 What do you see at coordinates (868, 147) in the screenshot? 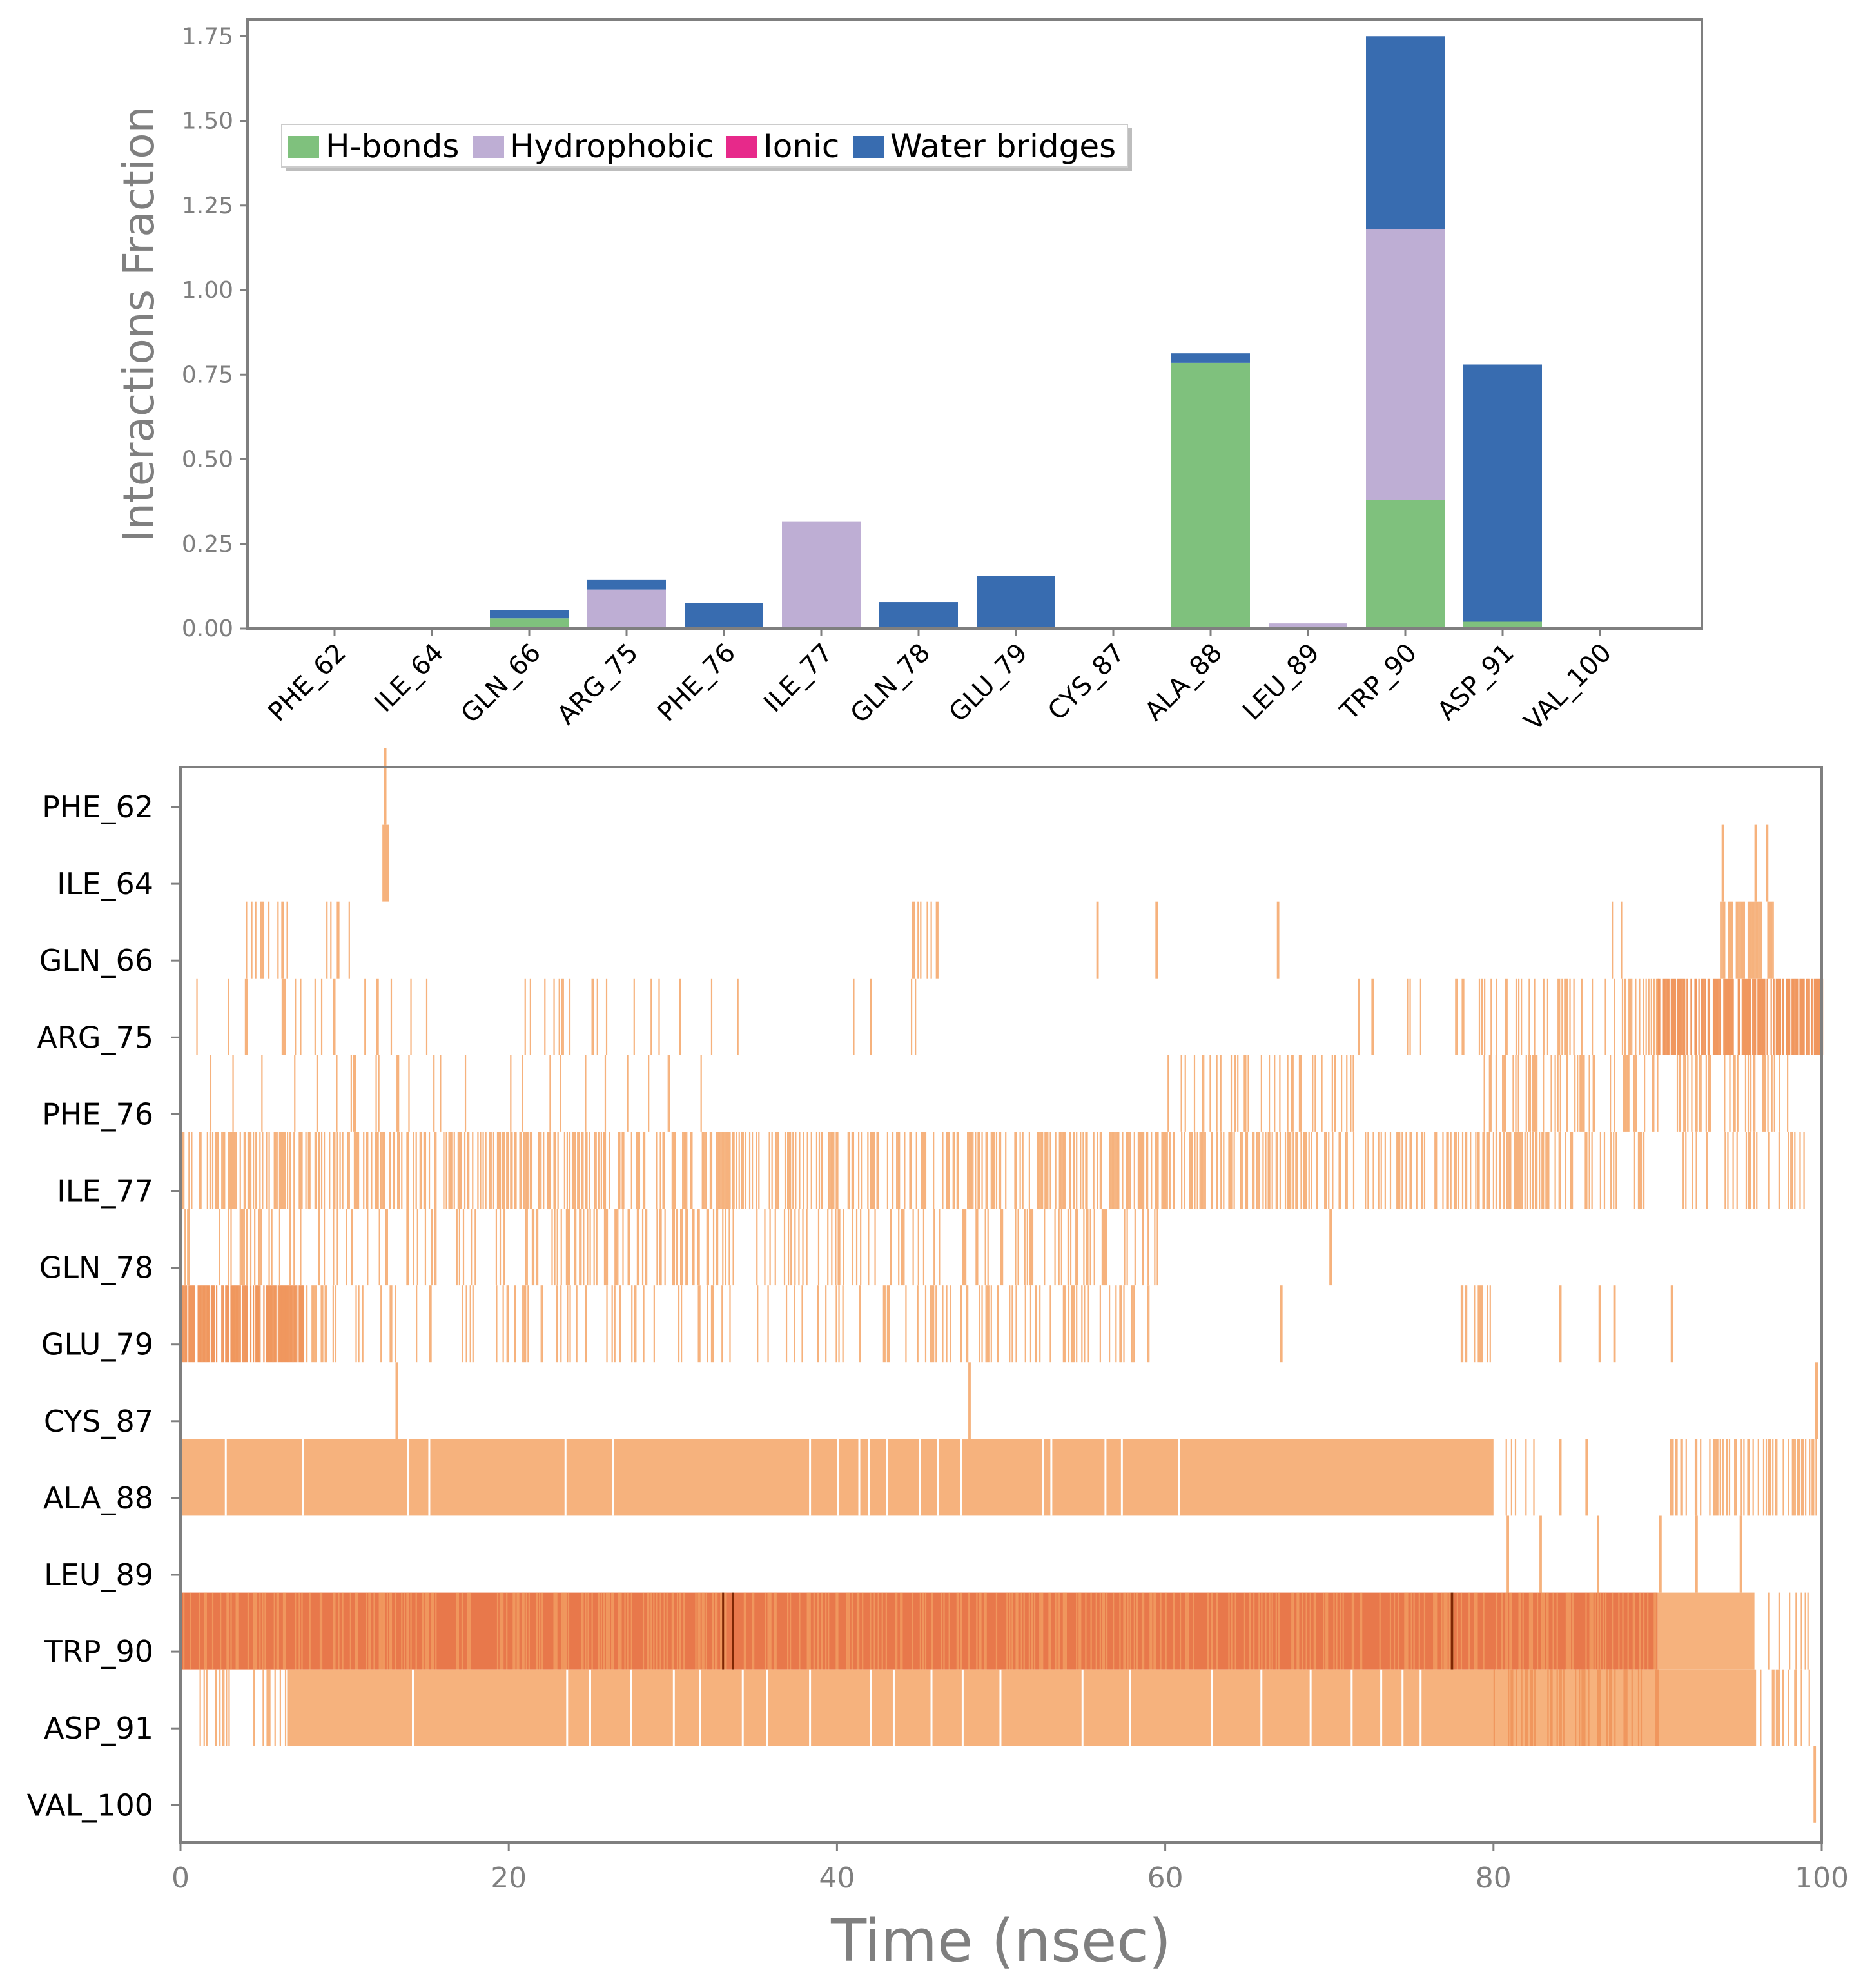
I see `legend-swatch-water-bridges` at bounding box center [868, 147].